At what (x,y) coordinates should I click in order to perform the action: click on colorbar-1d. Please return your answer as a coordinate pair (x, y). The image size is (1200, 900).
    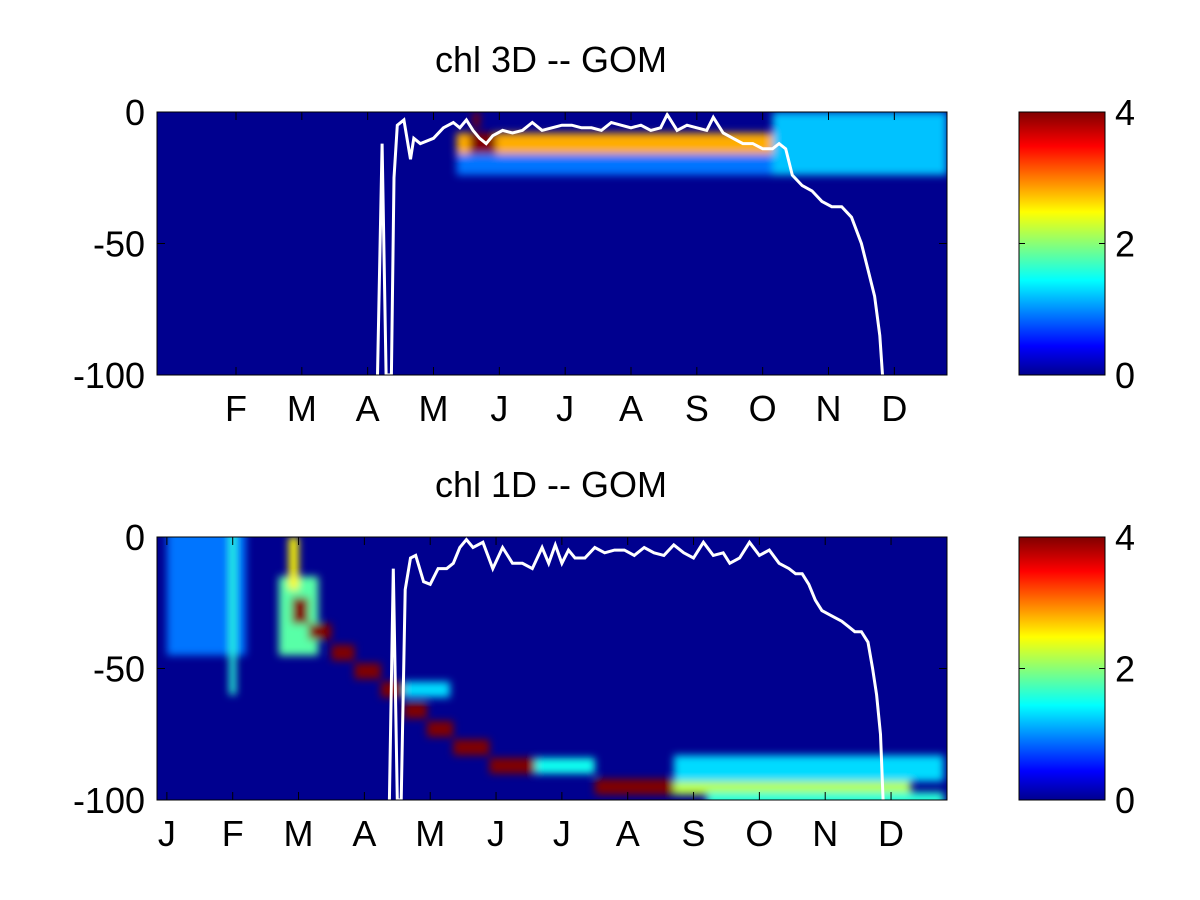
    Looking at the image, I should click on (1062, 668).